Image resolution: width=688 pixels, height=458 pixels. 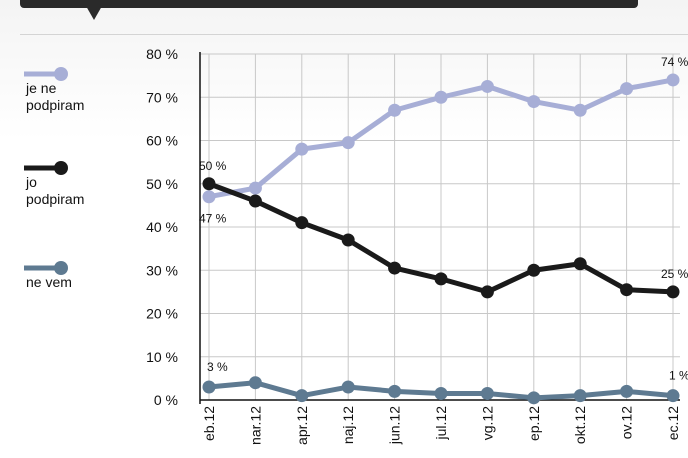 What do you see at coordinates (49, 282) in the screenshot?
I see `legend-label-ne-vem: ne vem` at bounding box center [49, 282].